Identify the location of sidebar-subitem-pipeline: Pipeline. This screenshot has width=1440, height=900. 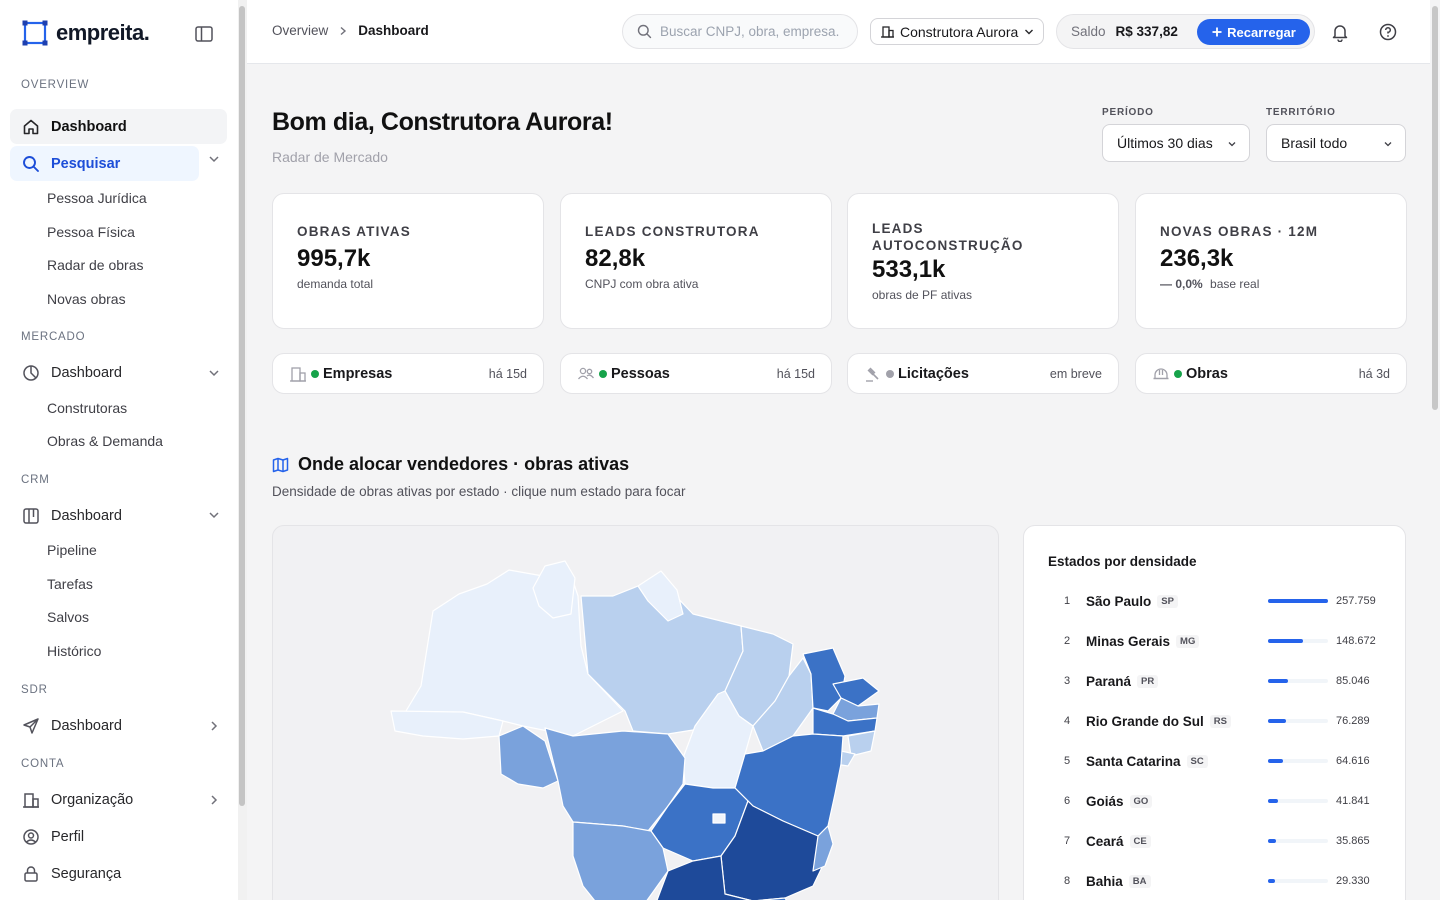
(72, 549).